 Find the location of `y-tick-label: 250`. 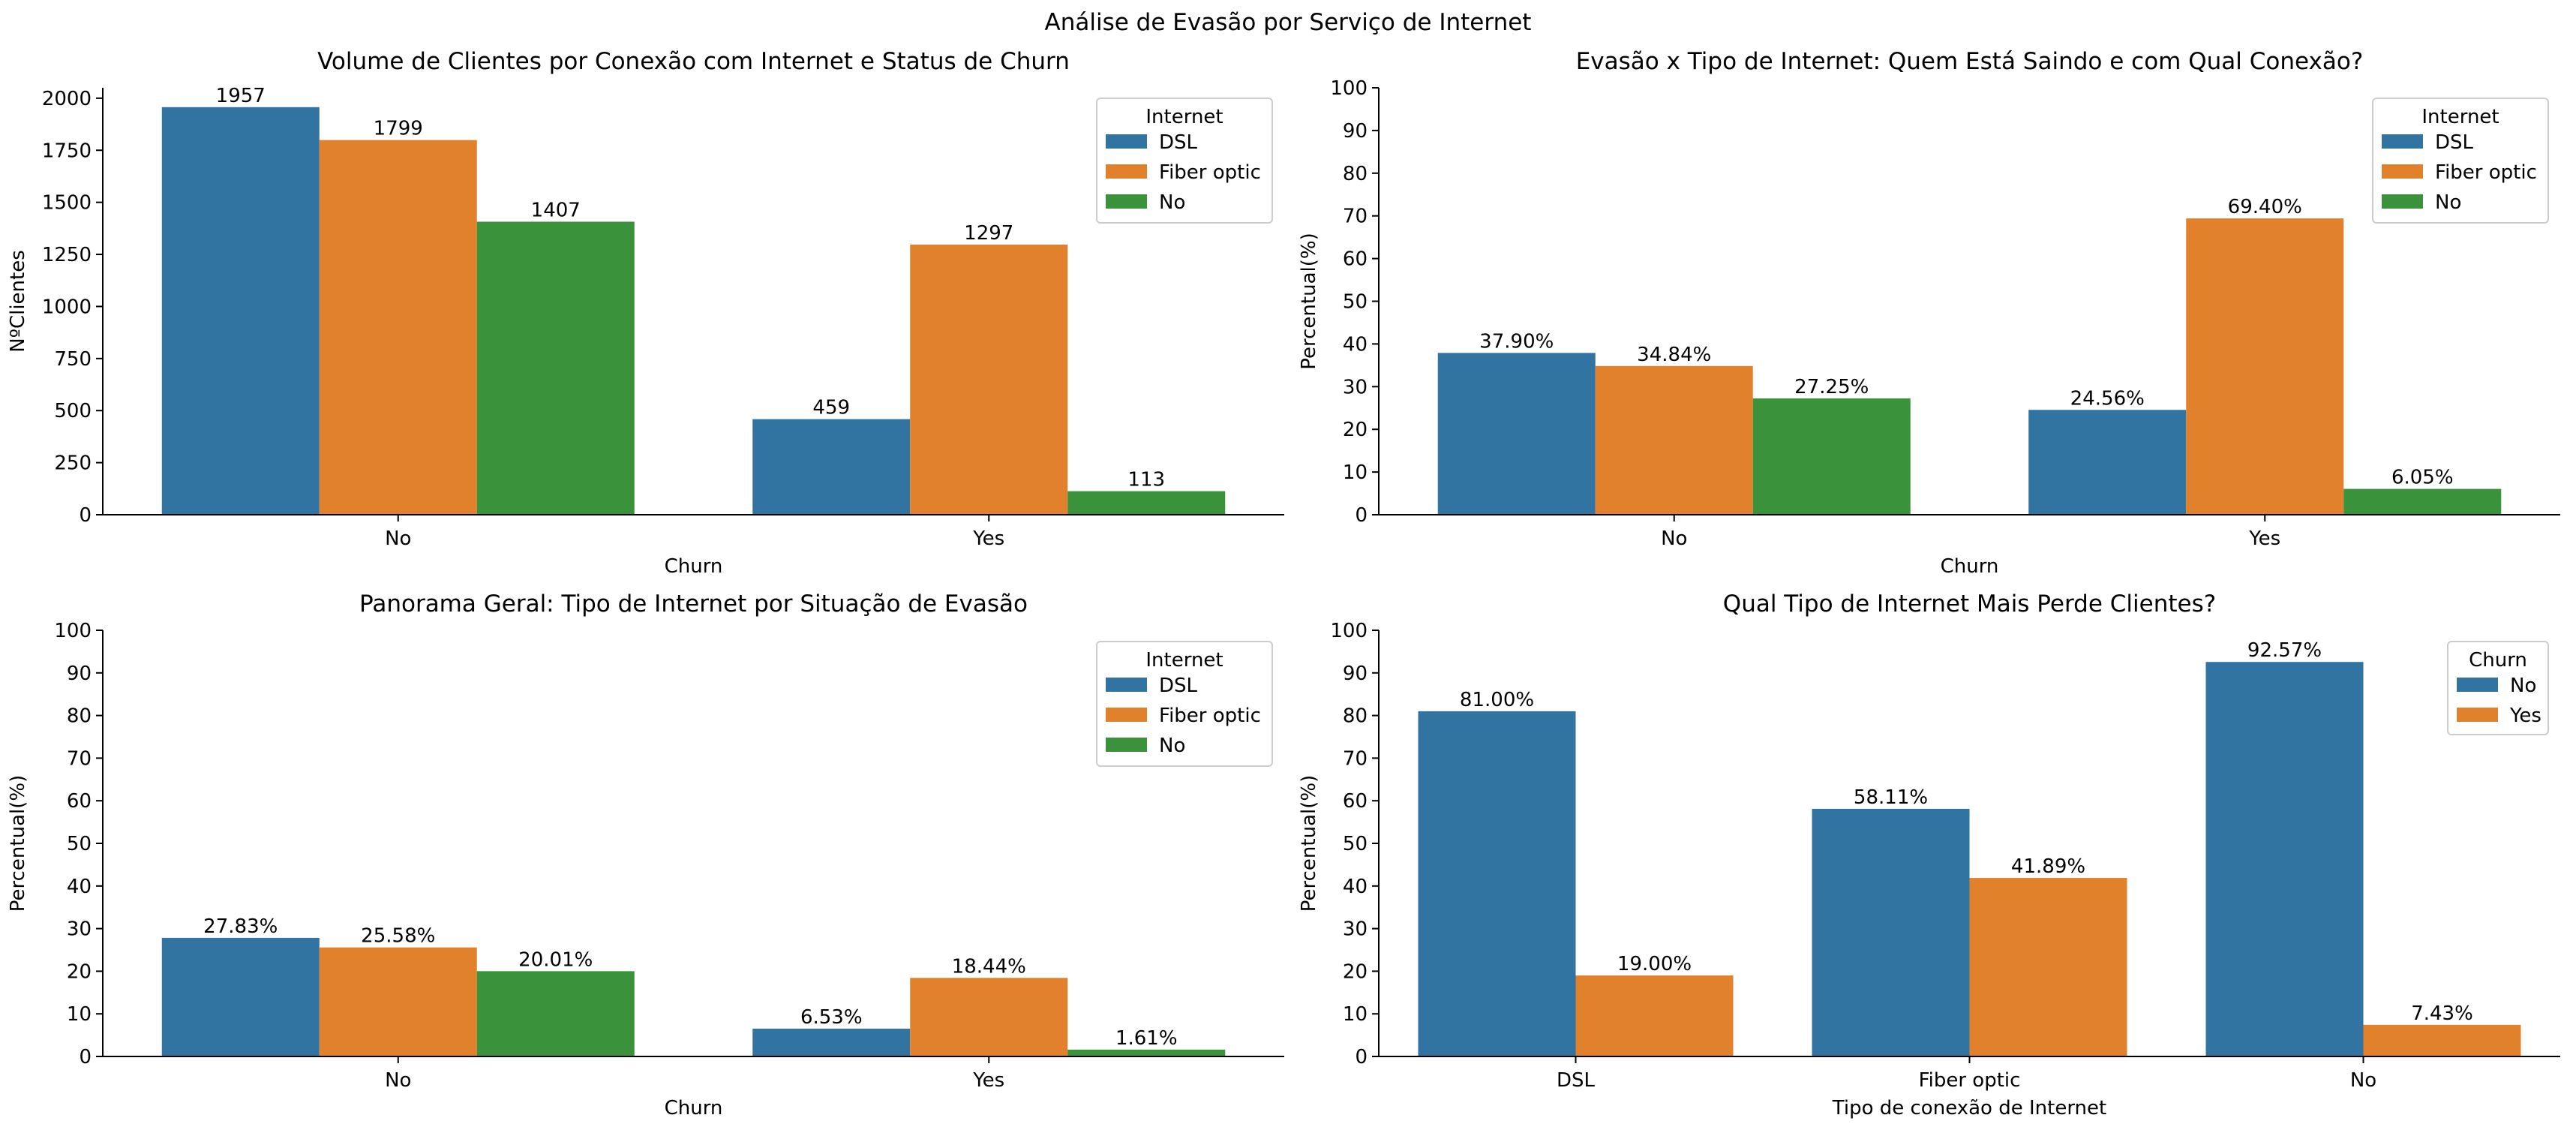

y-tick-label: 250 is located at coordinates (73, 463).